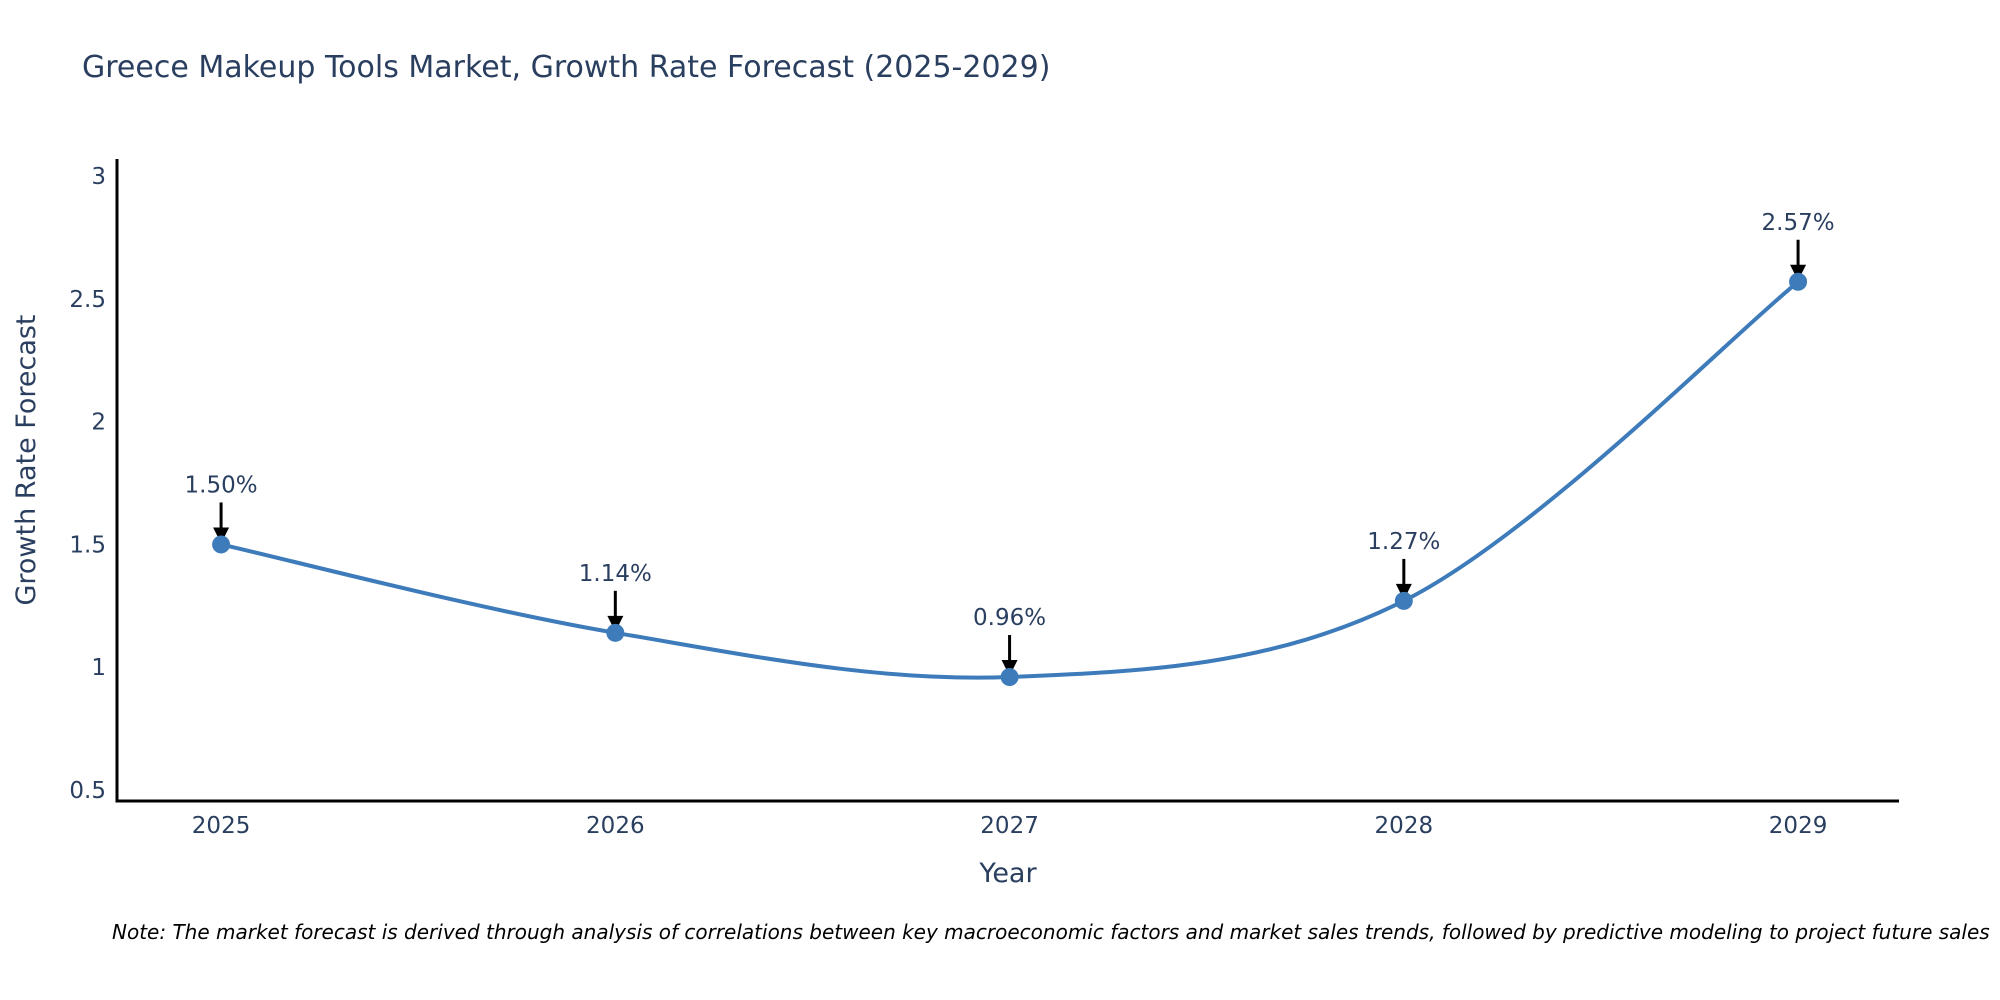  I want to click on annotation-label: 2.57%, so click(1798, 223).